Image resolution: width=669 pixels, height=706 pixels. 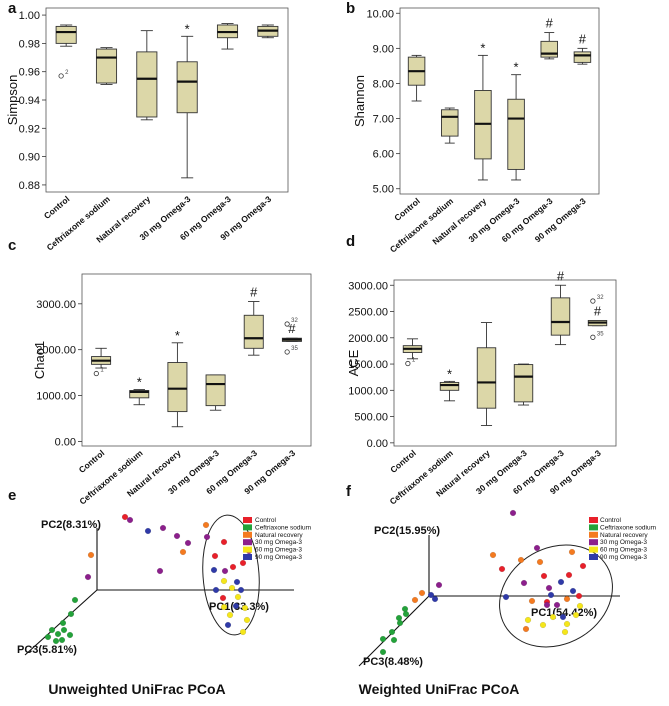 What do you see at coordinates (294, 321) in the screenshot?
I see `outlier-label: 32` at bounding box center [294, 321].